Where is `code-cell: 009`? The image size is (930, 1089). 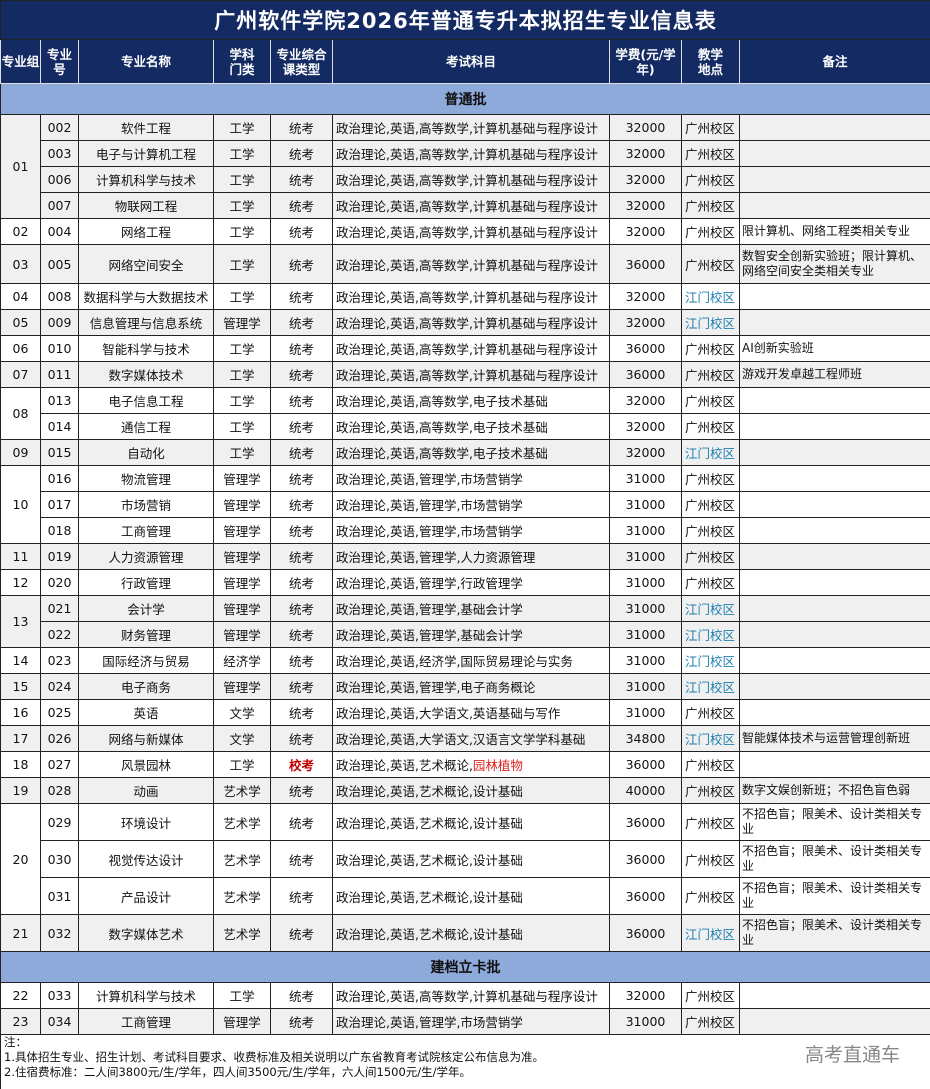 code-cell: 009 is located at coordinates (59, 322).